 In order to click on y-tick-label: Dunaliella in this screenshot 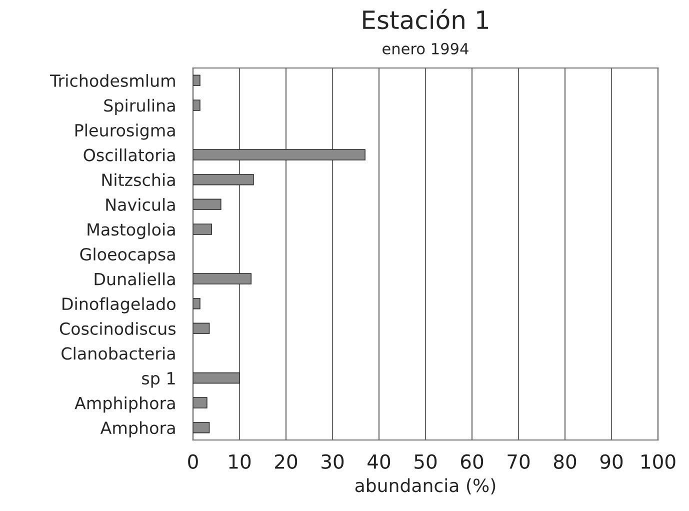, I will do `click(134, 279)`.